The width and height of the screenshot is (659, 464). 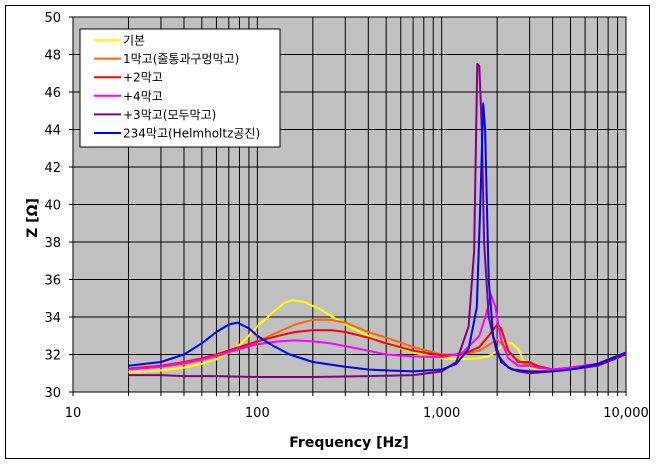 I want to click on y-axis-ticks: 30 32 34 36 38 40 42 44 46 48 50, so click(x=58, y=206).